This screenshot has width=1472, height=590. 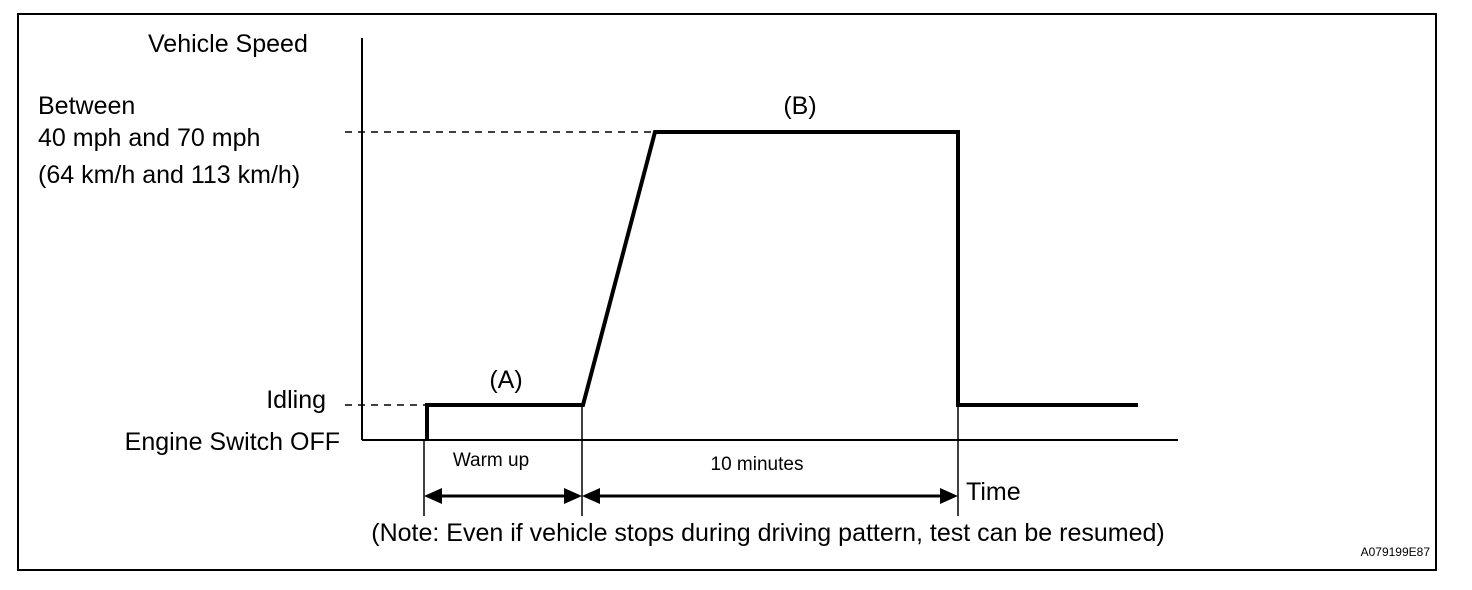 What do you see at coordinates (296, 400) in the screenshot?
I see `idling-label: Idling` at bounding box center [296, 400].